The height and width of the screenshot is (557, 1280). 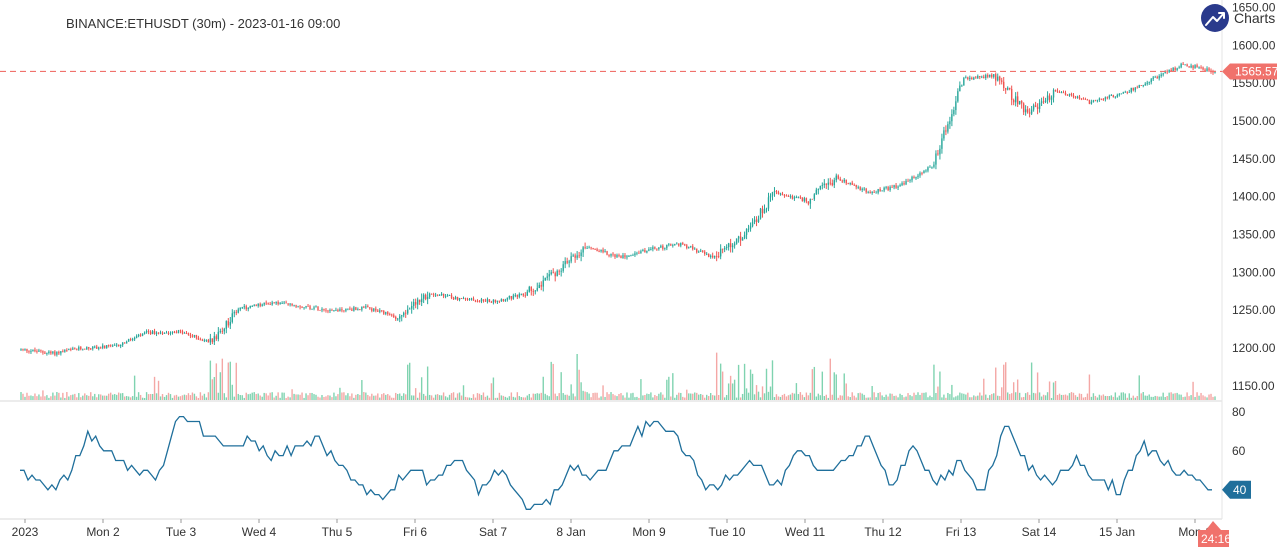 I want to click on time-axis-label: Sat 14, so click(x=1039, y=532).